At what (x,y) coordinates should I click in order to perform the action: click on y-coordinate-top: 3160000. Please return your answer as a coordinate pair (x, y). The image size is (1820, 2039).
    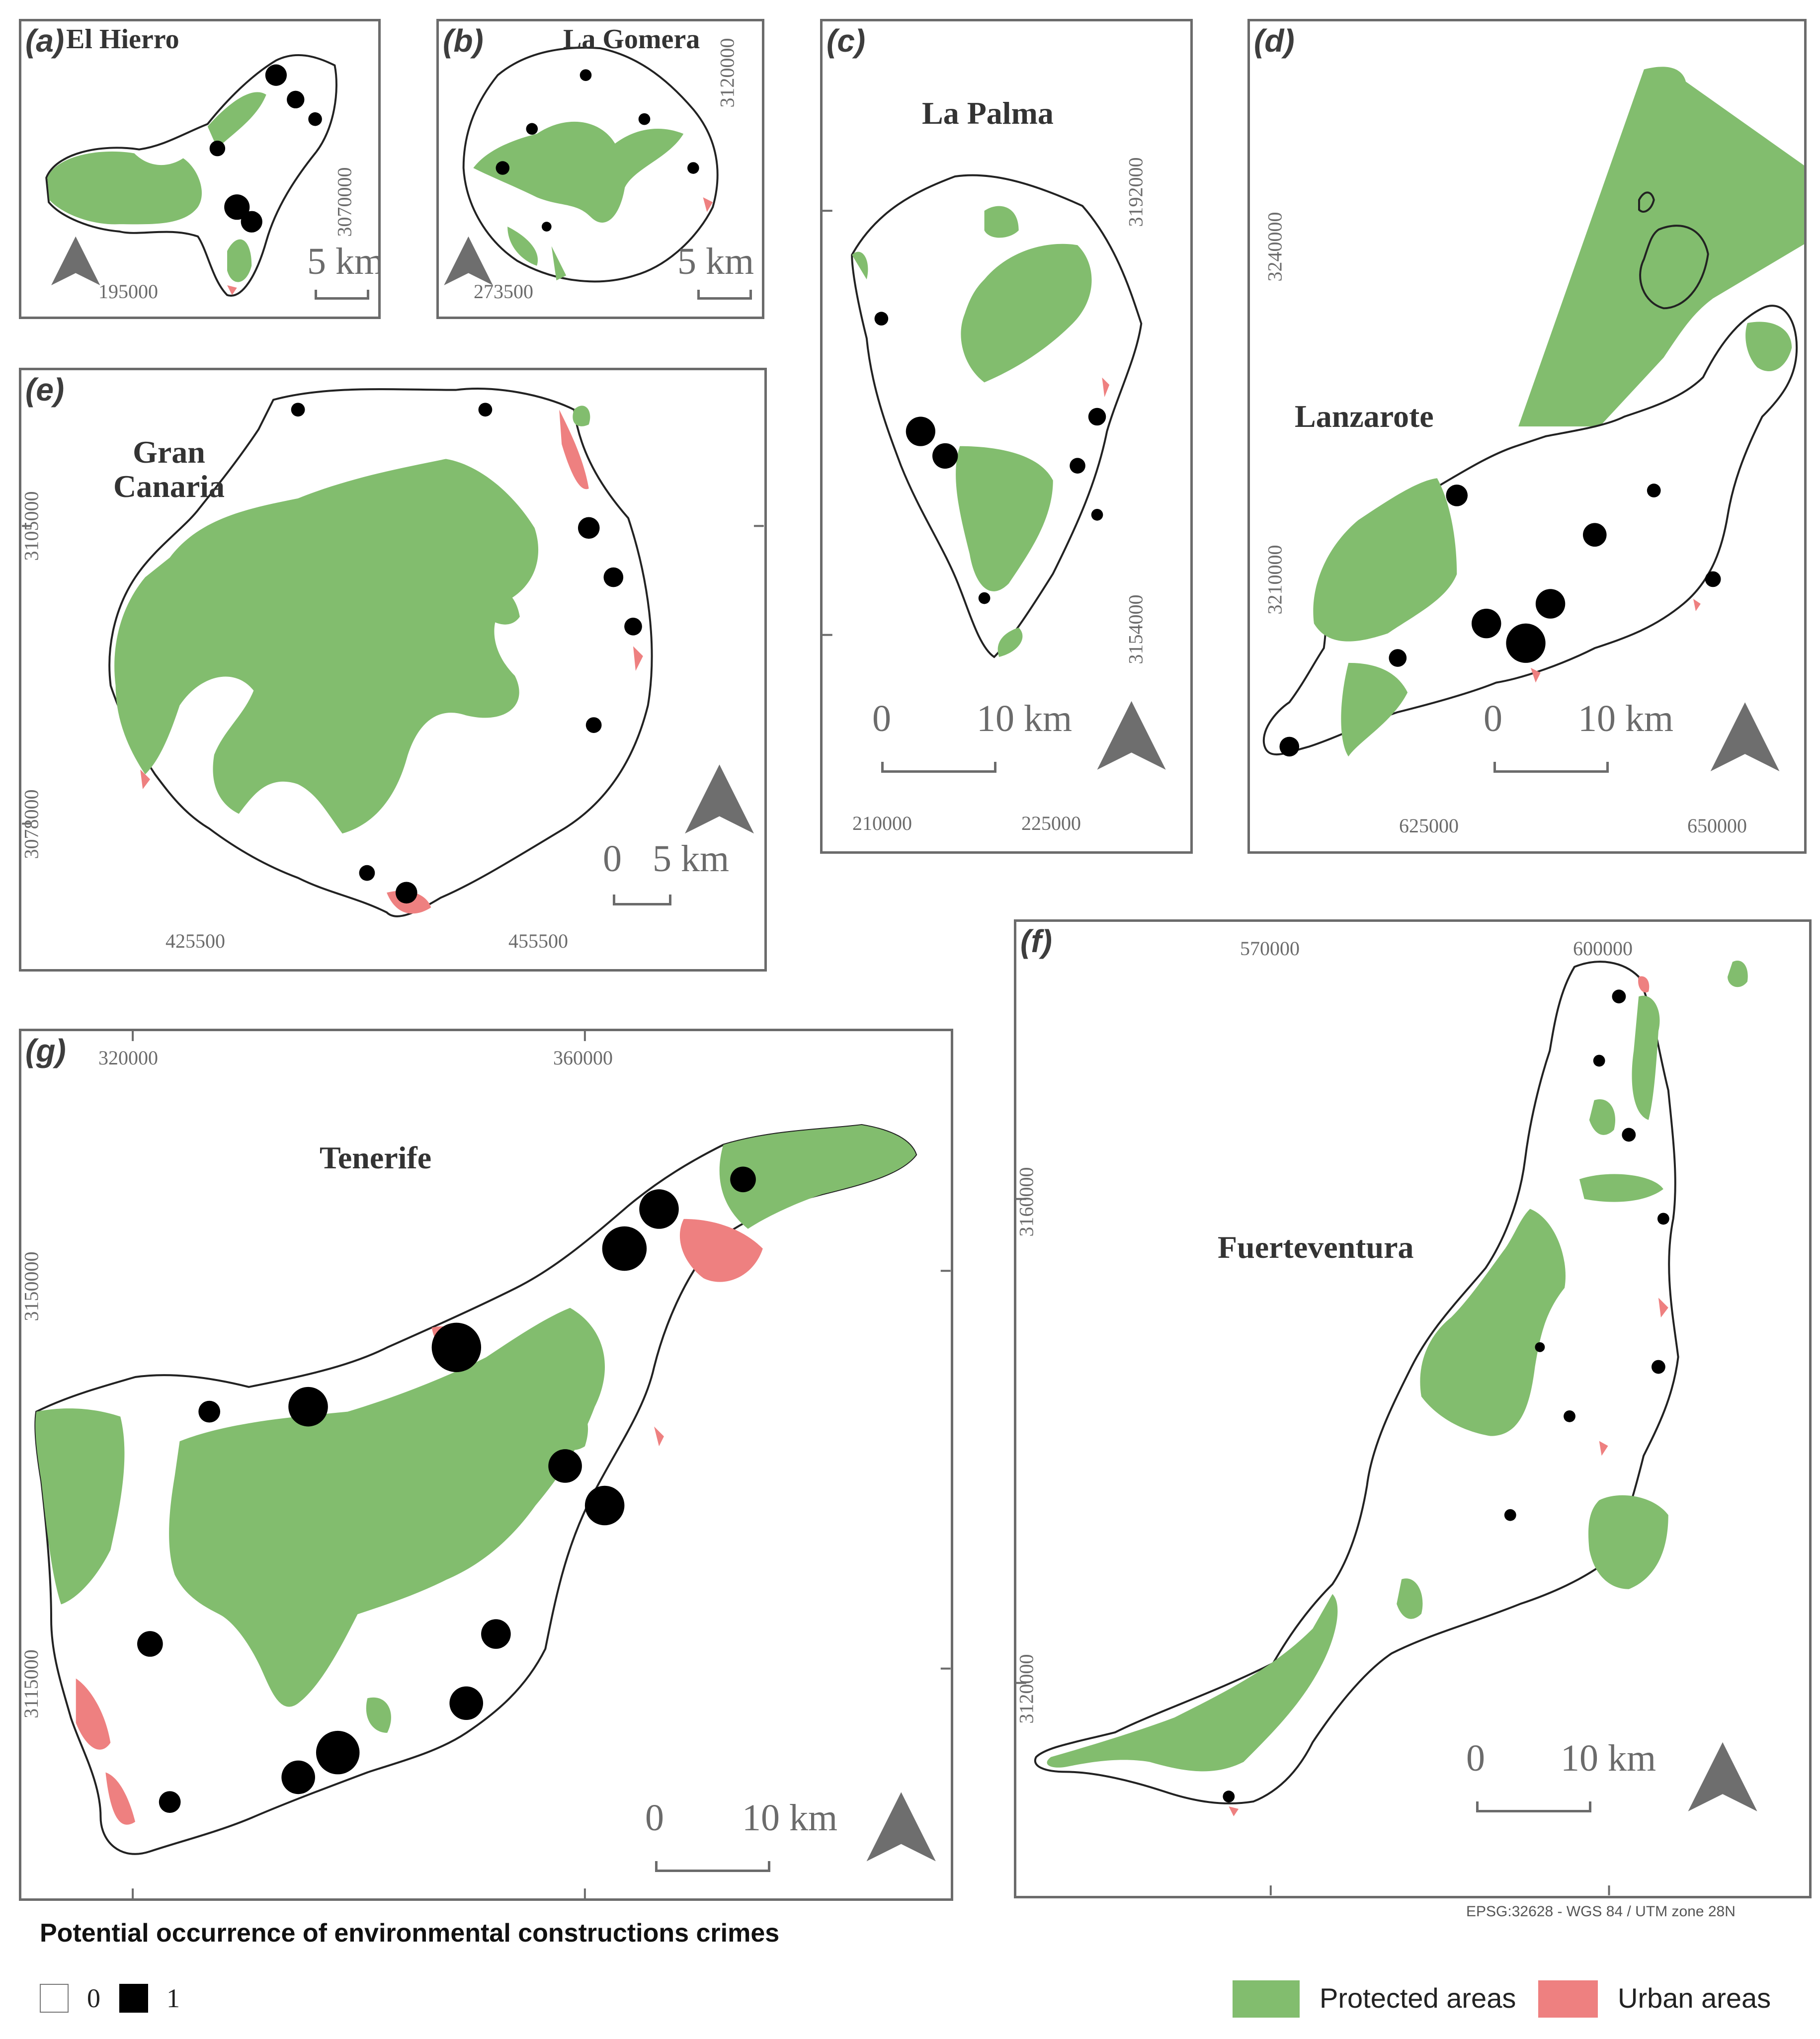
    Looking at the image, I should click on (1026, 1202).